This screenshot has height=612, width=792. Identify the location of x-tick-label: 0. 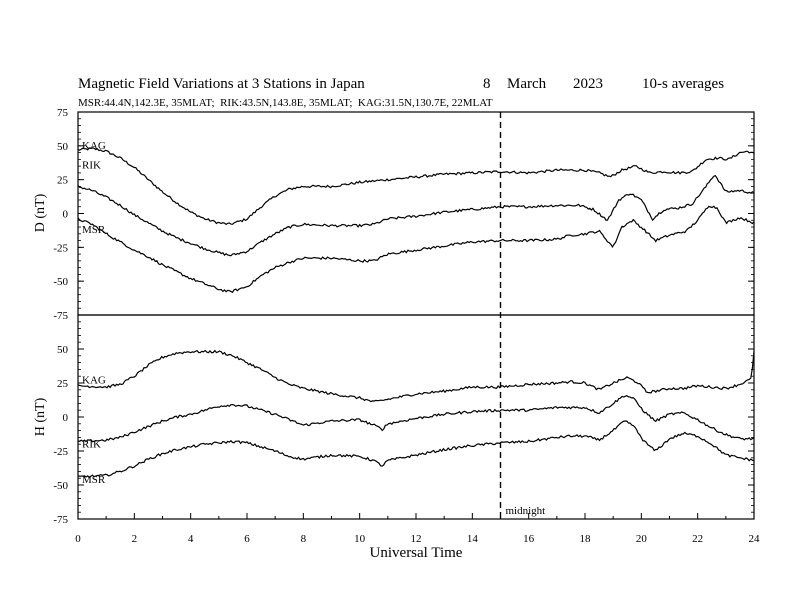
(78, 539).